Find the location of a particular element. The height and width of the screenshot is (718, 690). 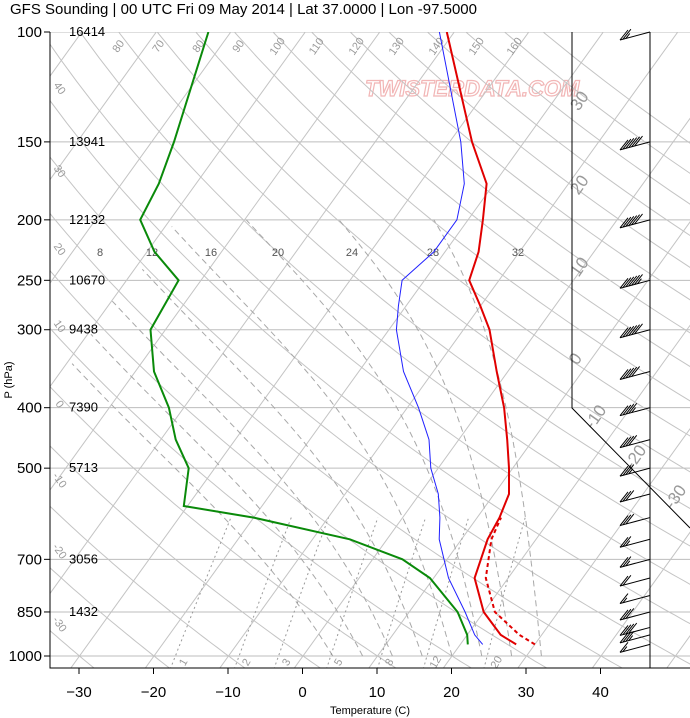

x-axis-label: Temperature (C) is located at coordinates (370, 711).